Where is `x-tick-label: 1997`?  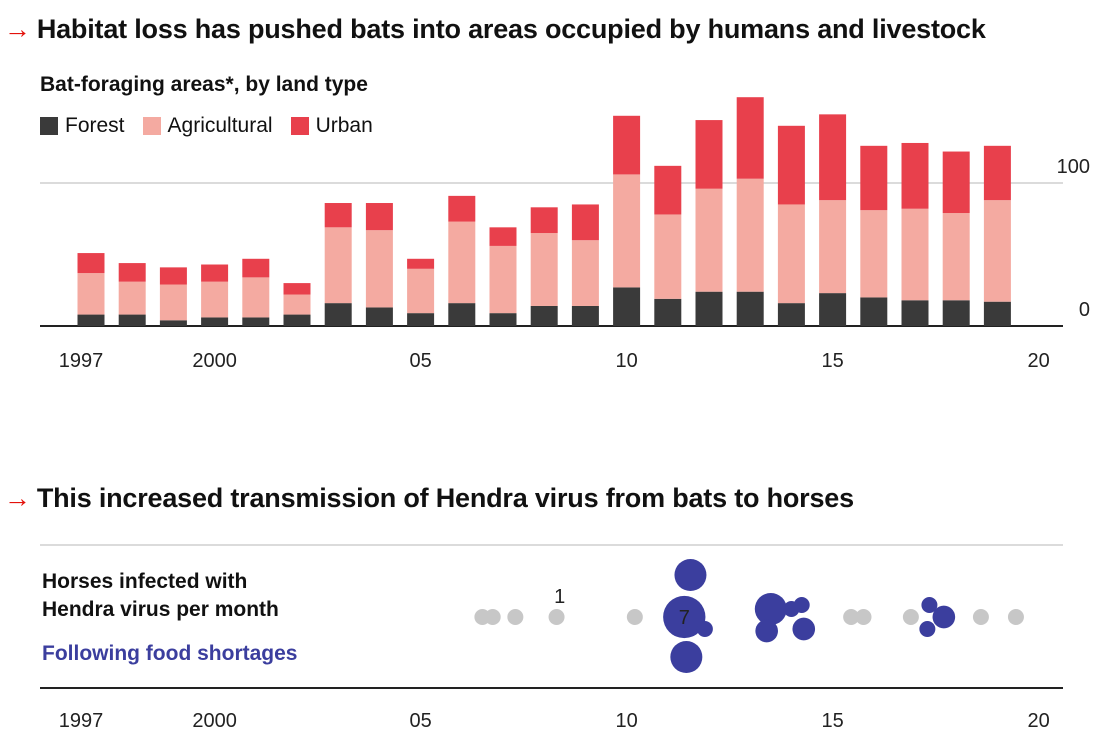 x-tick-label: 1997 is located at coordinates (81, 721).